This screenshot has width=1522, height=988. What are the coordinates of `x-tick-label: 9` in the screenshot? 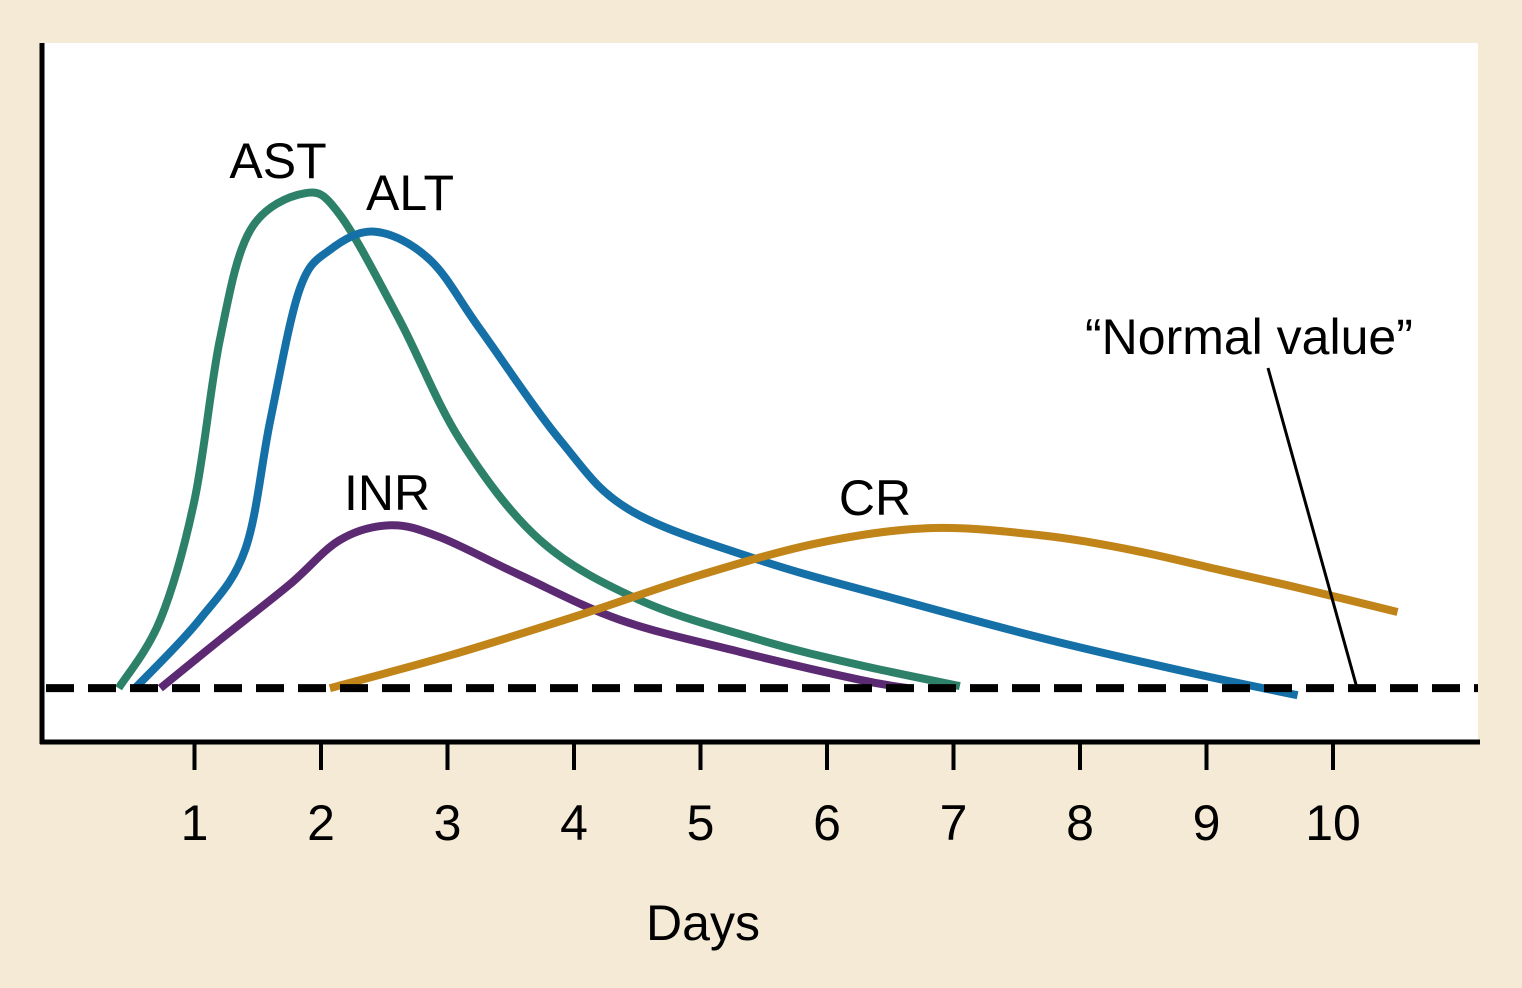 It's located at (1207, 823).